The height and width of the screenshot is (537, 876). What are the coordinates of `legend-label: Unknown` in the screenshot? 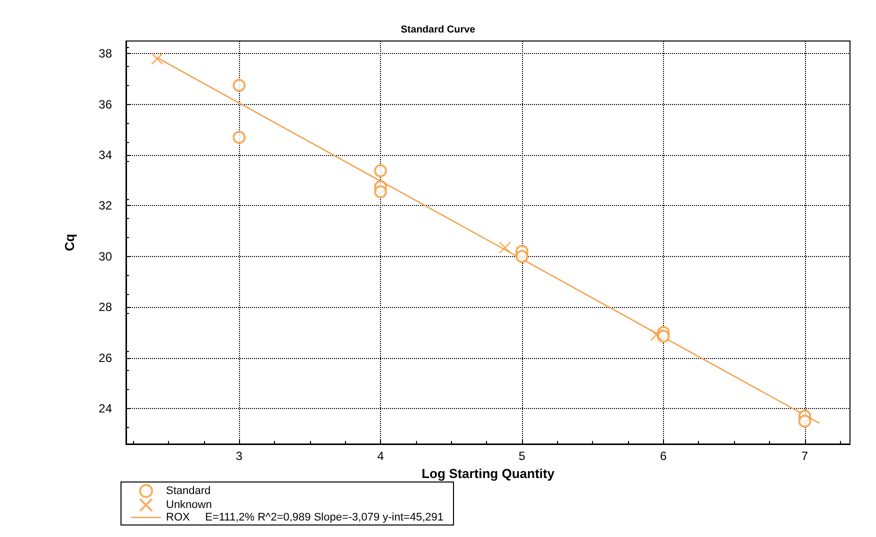 It's located at (189, 505).